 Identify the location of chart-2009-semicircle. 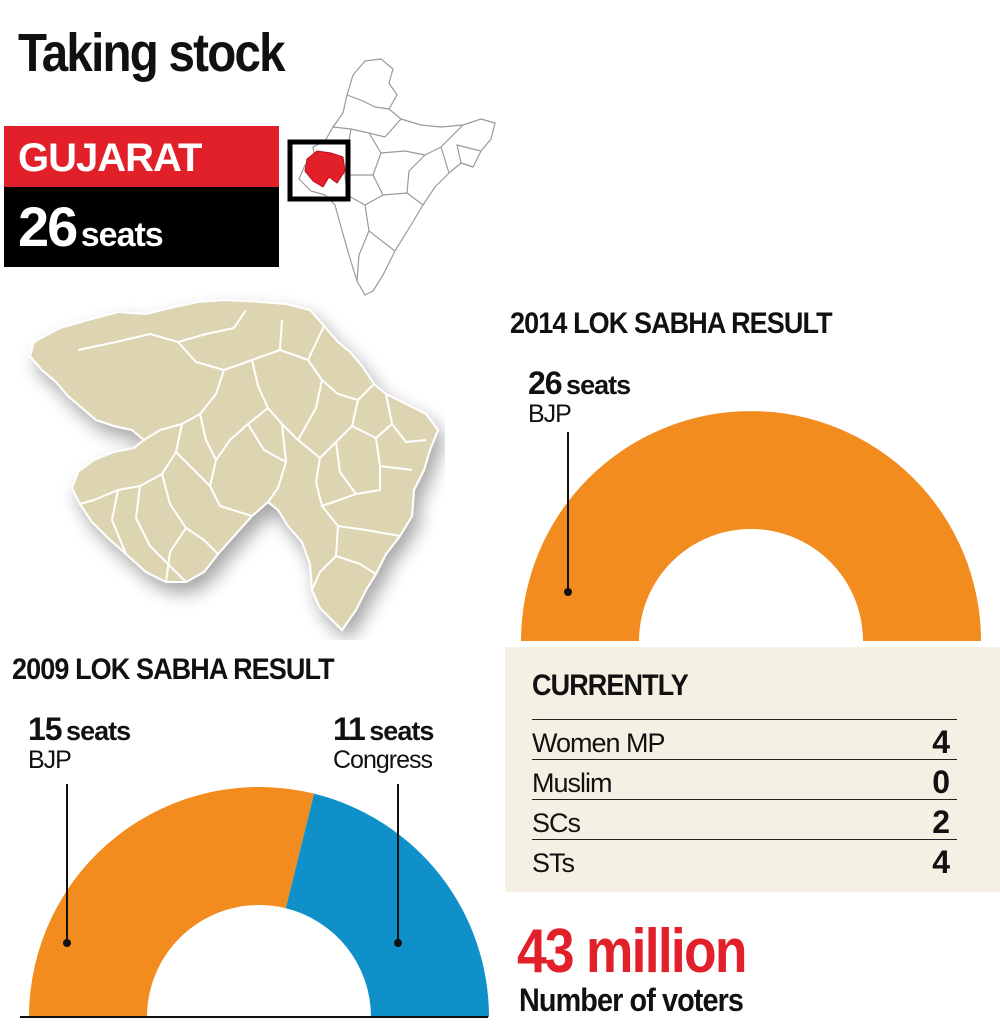
(254, 901).